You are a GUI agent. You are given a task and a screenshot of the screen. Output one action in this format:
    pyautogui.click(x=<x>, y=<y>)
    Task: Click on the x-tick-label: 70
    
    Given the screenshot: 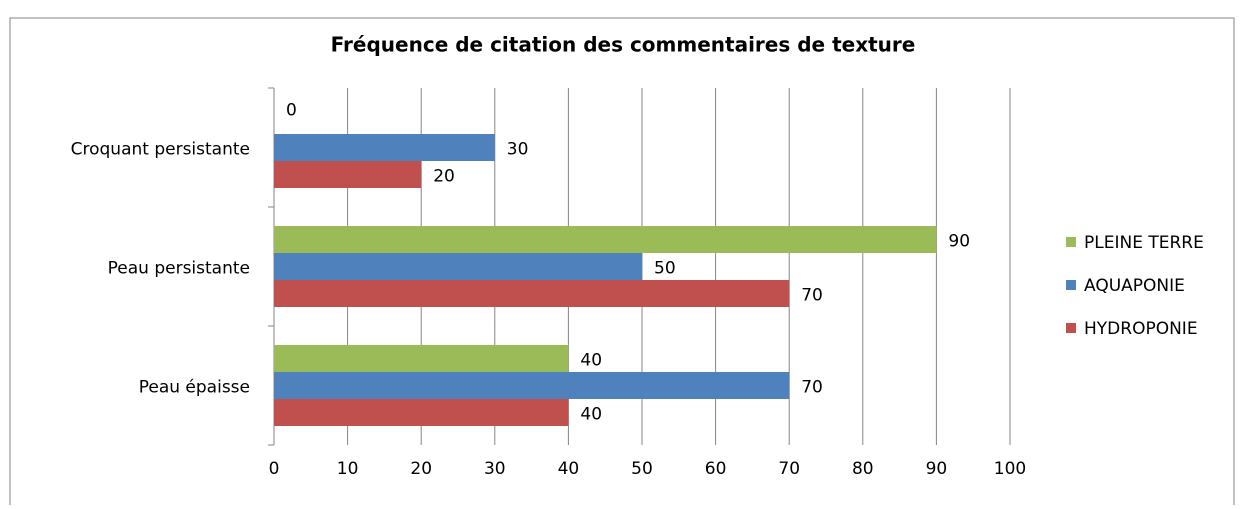 What is the action you would take?
    pyautogui.click(x=789, y=469)
    